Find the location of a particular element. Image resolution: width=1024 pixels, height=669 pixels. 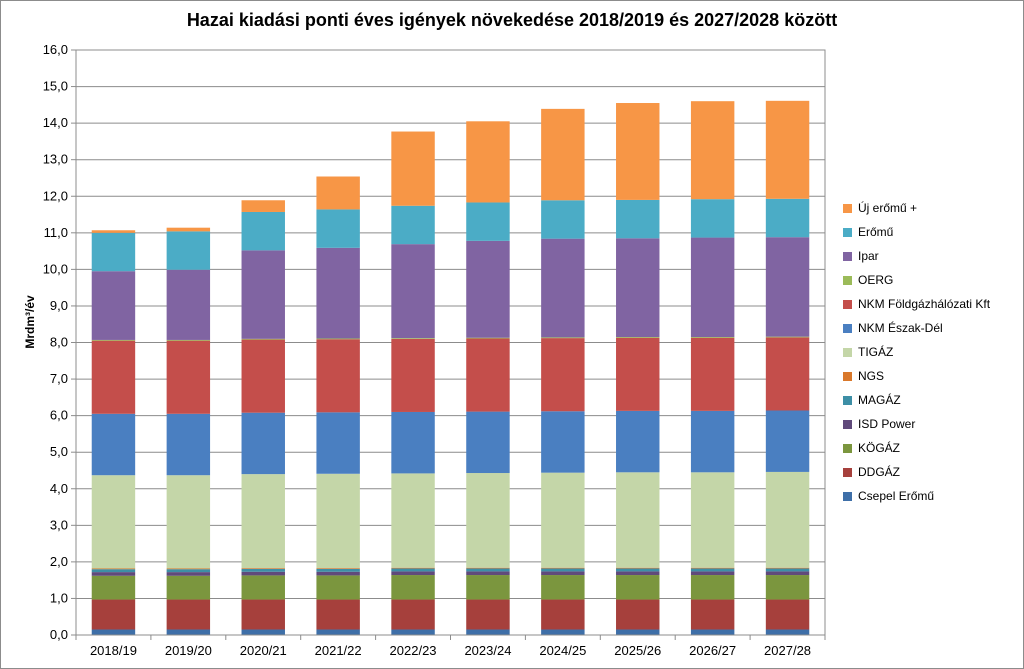

x-tick-label: 2027/28 is located at coordinates (787, 650).